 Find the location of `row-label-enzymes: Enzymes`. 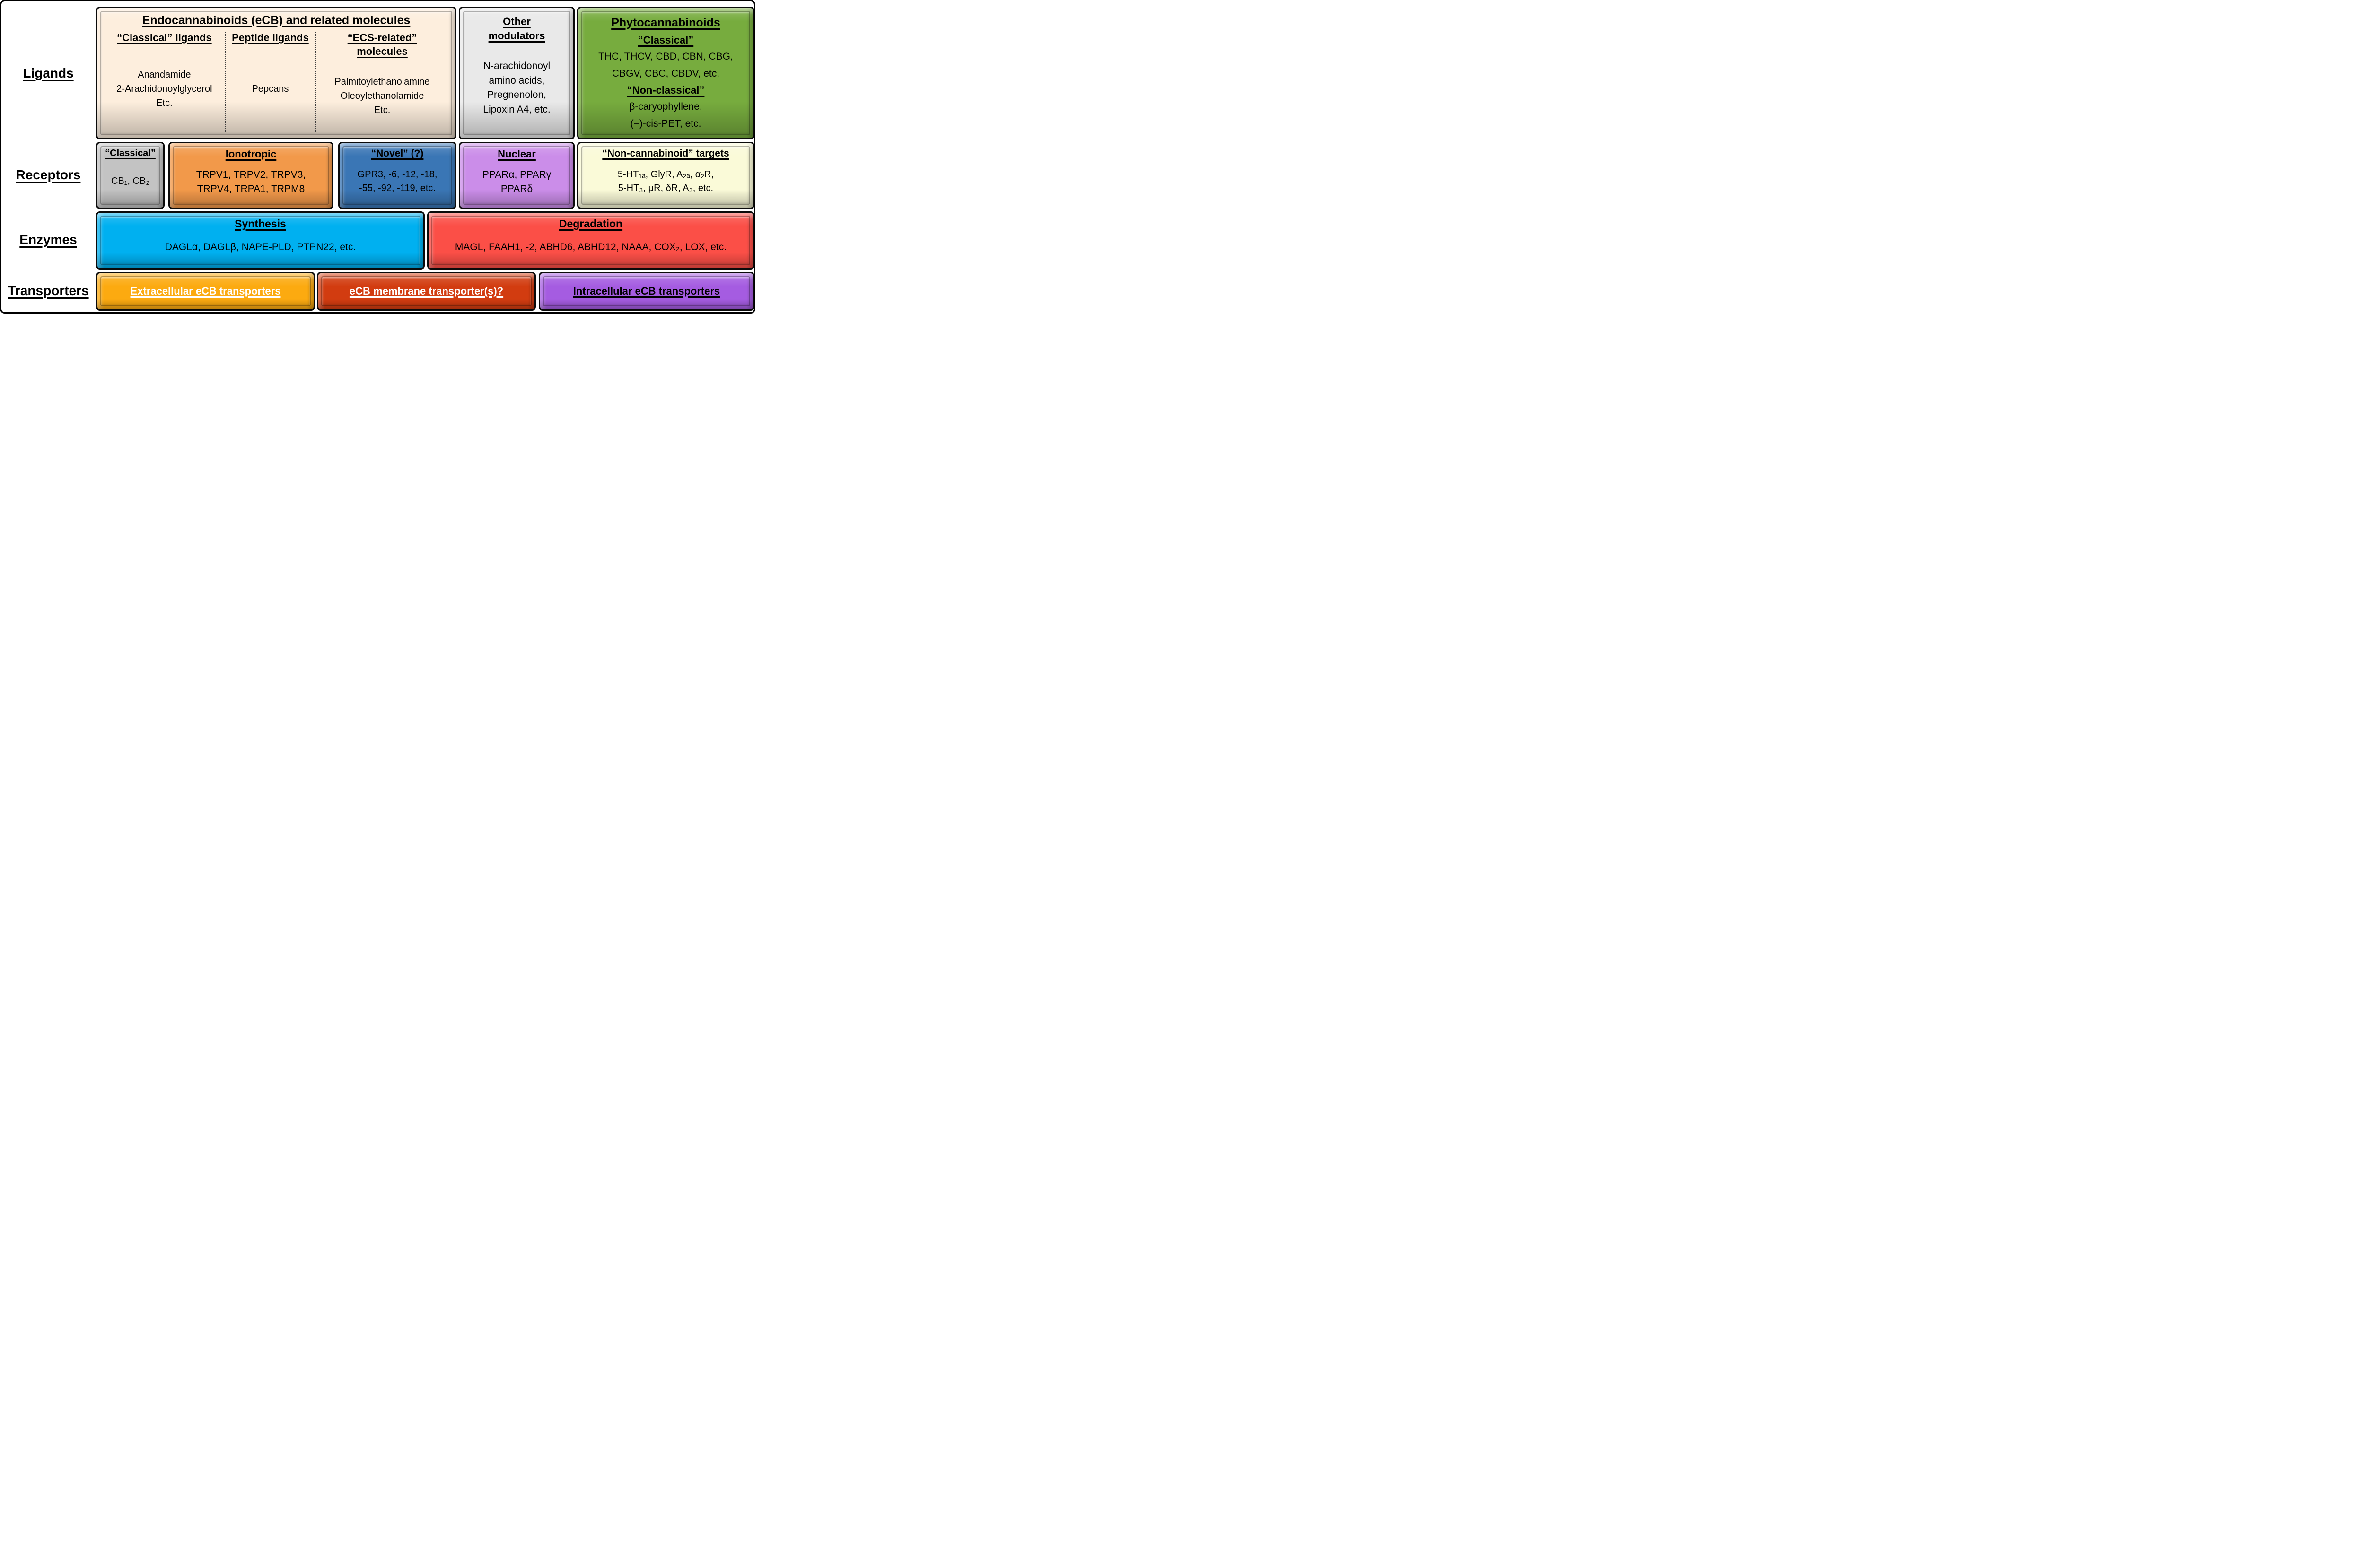

row-label-enzymes: Enzymes is located at coordinates (48, 240).